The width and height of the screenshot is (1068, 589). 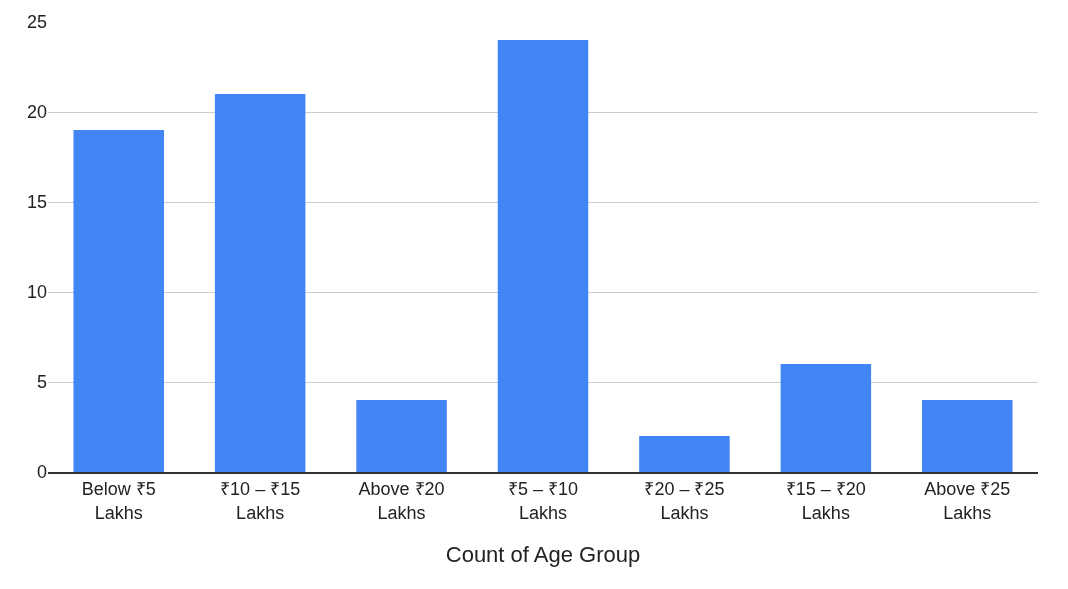 I want to click on x-tick-label: ₹5 – ₹10 Lakhs, so click(x=543, y=501).